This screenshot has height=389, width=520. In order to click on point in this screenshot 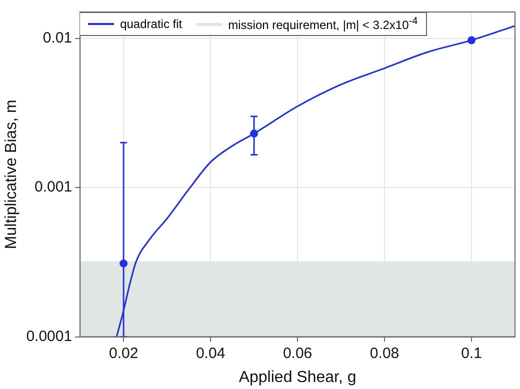, I will do `click(472, 40)`.